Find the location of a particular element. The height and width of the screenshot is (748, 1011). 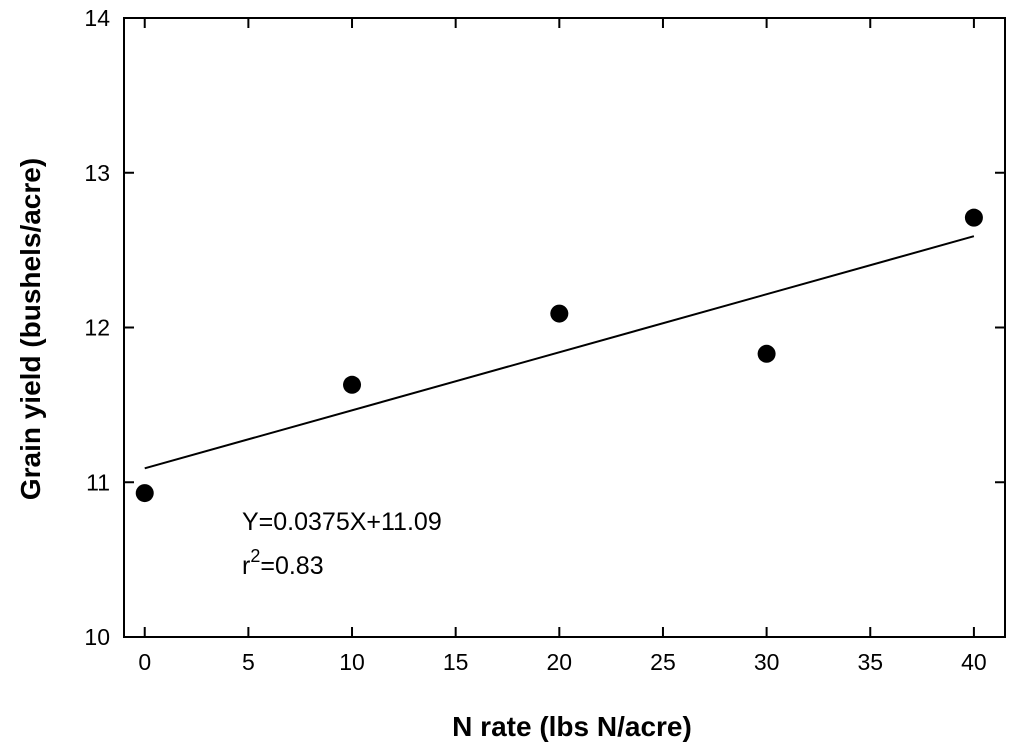

x-tick-label: 30 is located at coordinates (767, 662).